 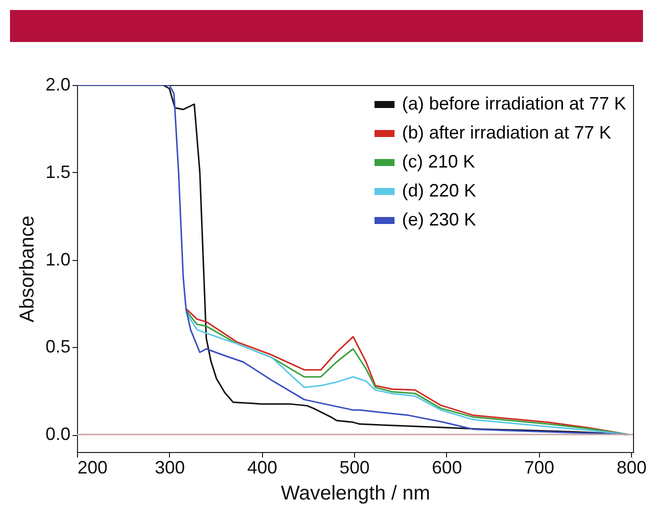 I want to click on y-tick-label: 2.0, so click(x=57, y=84).